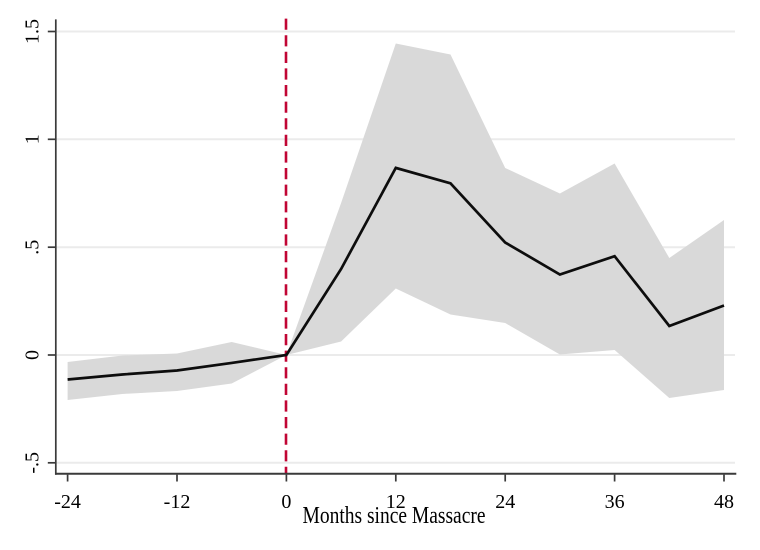 This screenshot has width=760, height=550. What do you see at coordinates (67, 502) in the screenshot?
I see `svg-text: -24` at bounding box center [67, 502].